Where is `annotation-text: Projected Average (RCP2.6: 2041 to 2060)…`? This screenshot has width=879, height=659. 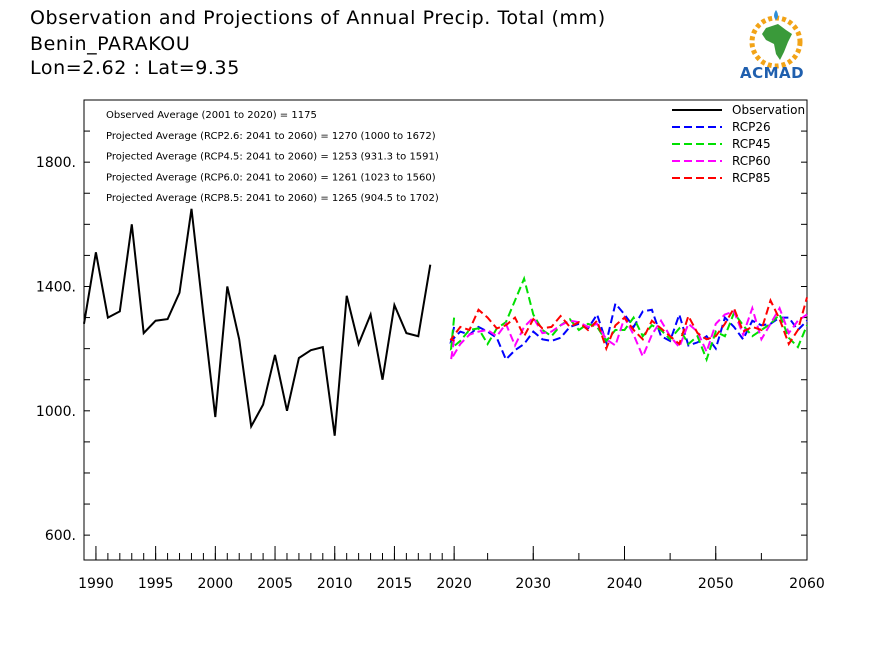
annotation-text: Projected Average (RCP2.6: 2041 to 2060)… is located at coordinates (271, 136).